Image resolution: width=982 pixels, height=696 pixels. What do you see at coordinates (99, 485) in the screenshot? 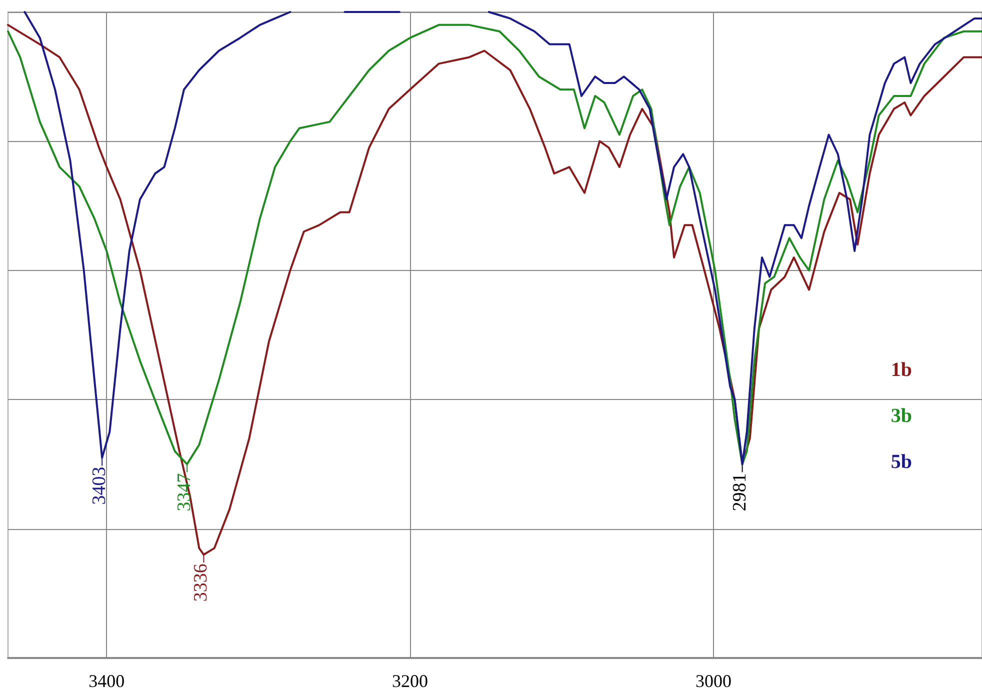
I see `annotation: 3403` at bounding box center [99, 485].